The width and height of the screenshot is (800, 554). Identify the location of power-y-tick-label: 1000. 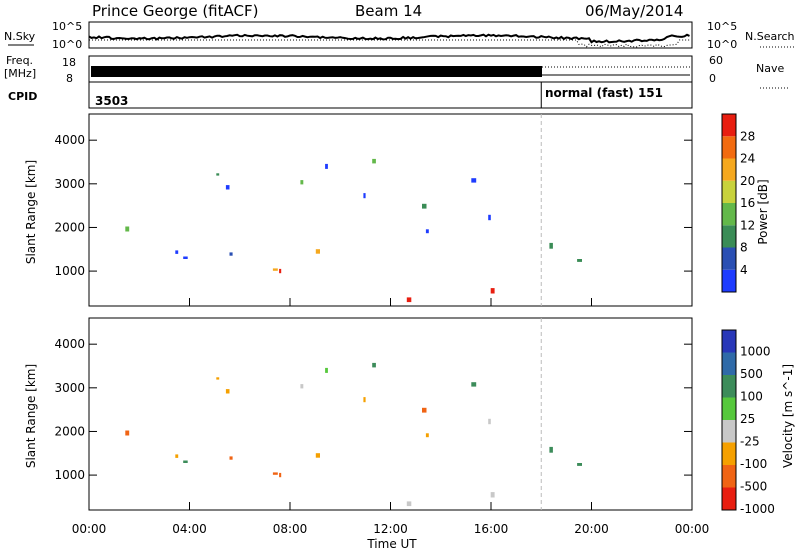
(69, 271).